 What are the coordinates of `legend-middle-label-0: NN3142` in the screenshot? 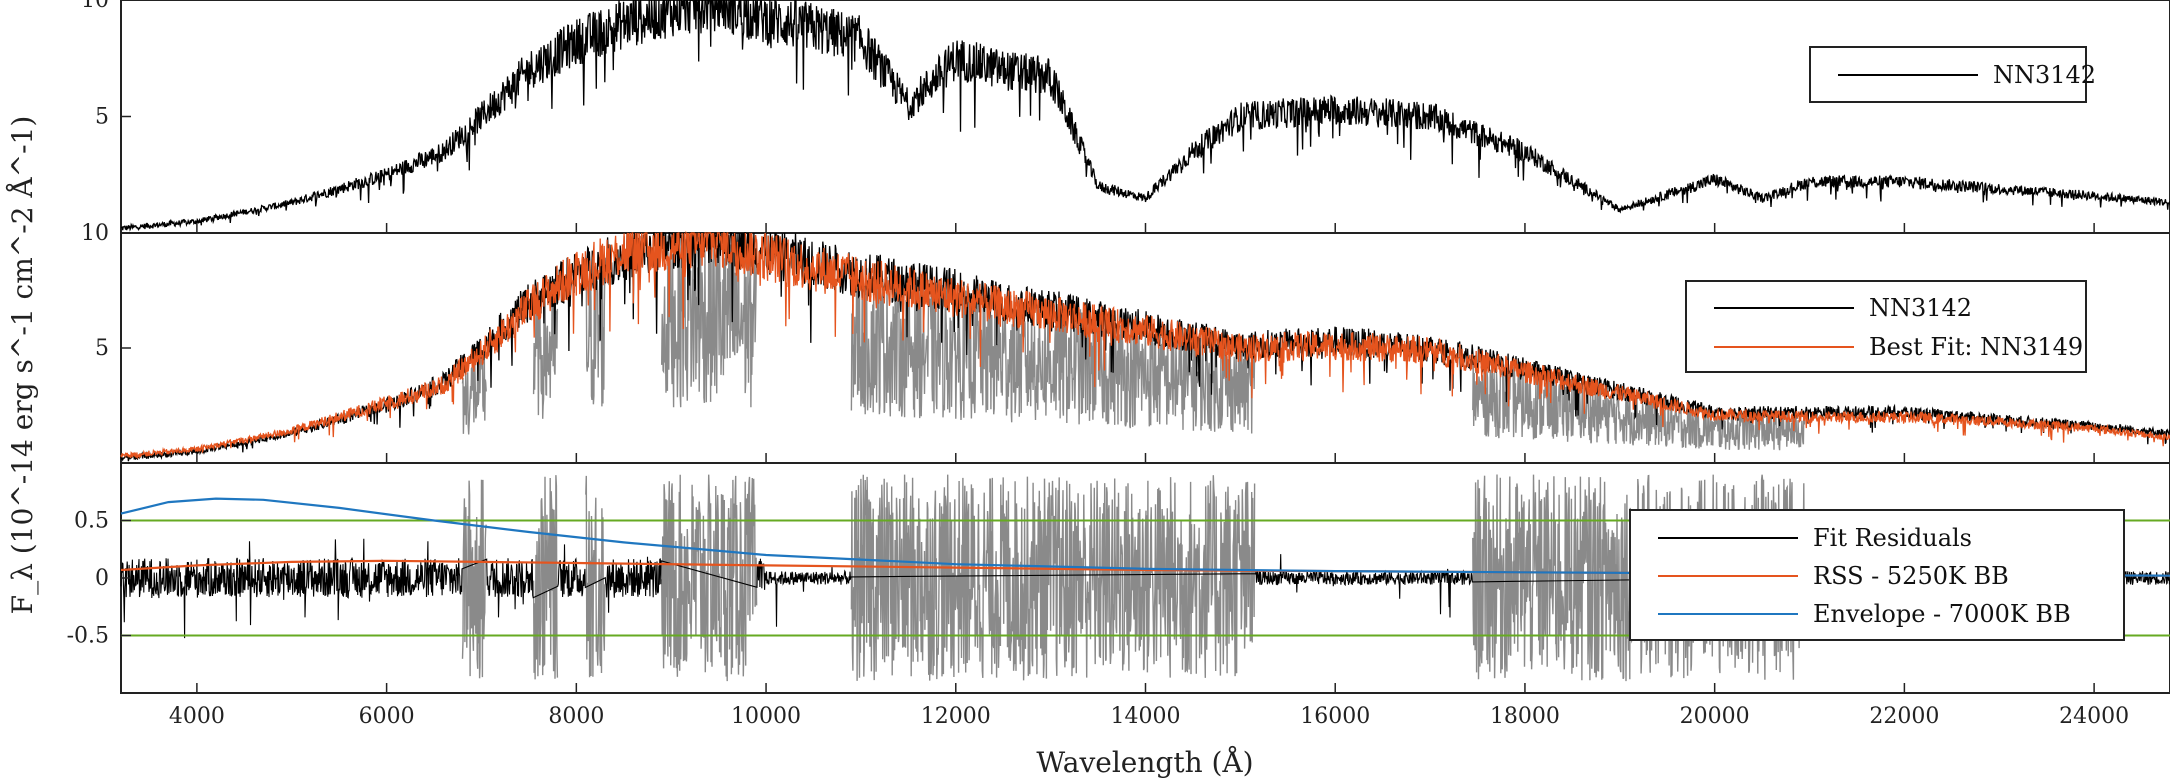 It's located at (1920, 308).